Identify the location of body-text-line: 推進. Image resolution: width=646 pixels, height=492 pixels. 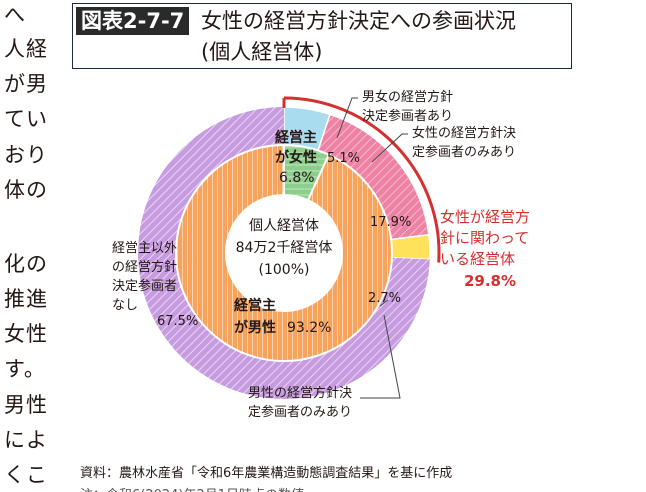
(26, 299).